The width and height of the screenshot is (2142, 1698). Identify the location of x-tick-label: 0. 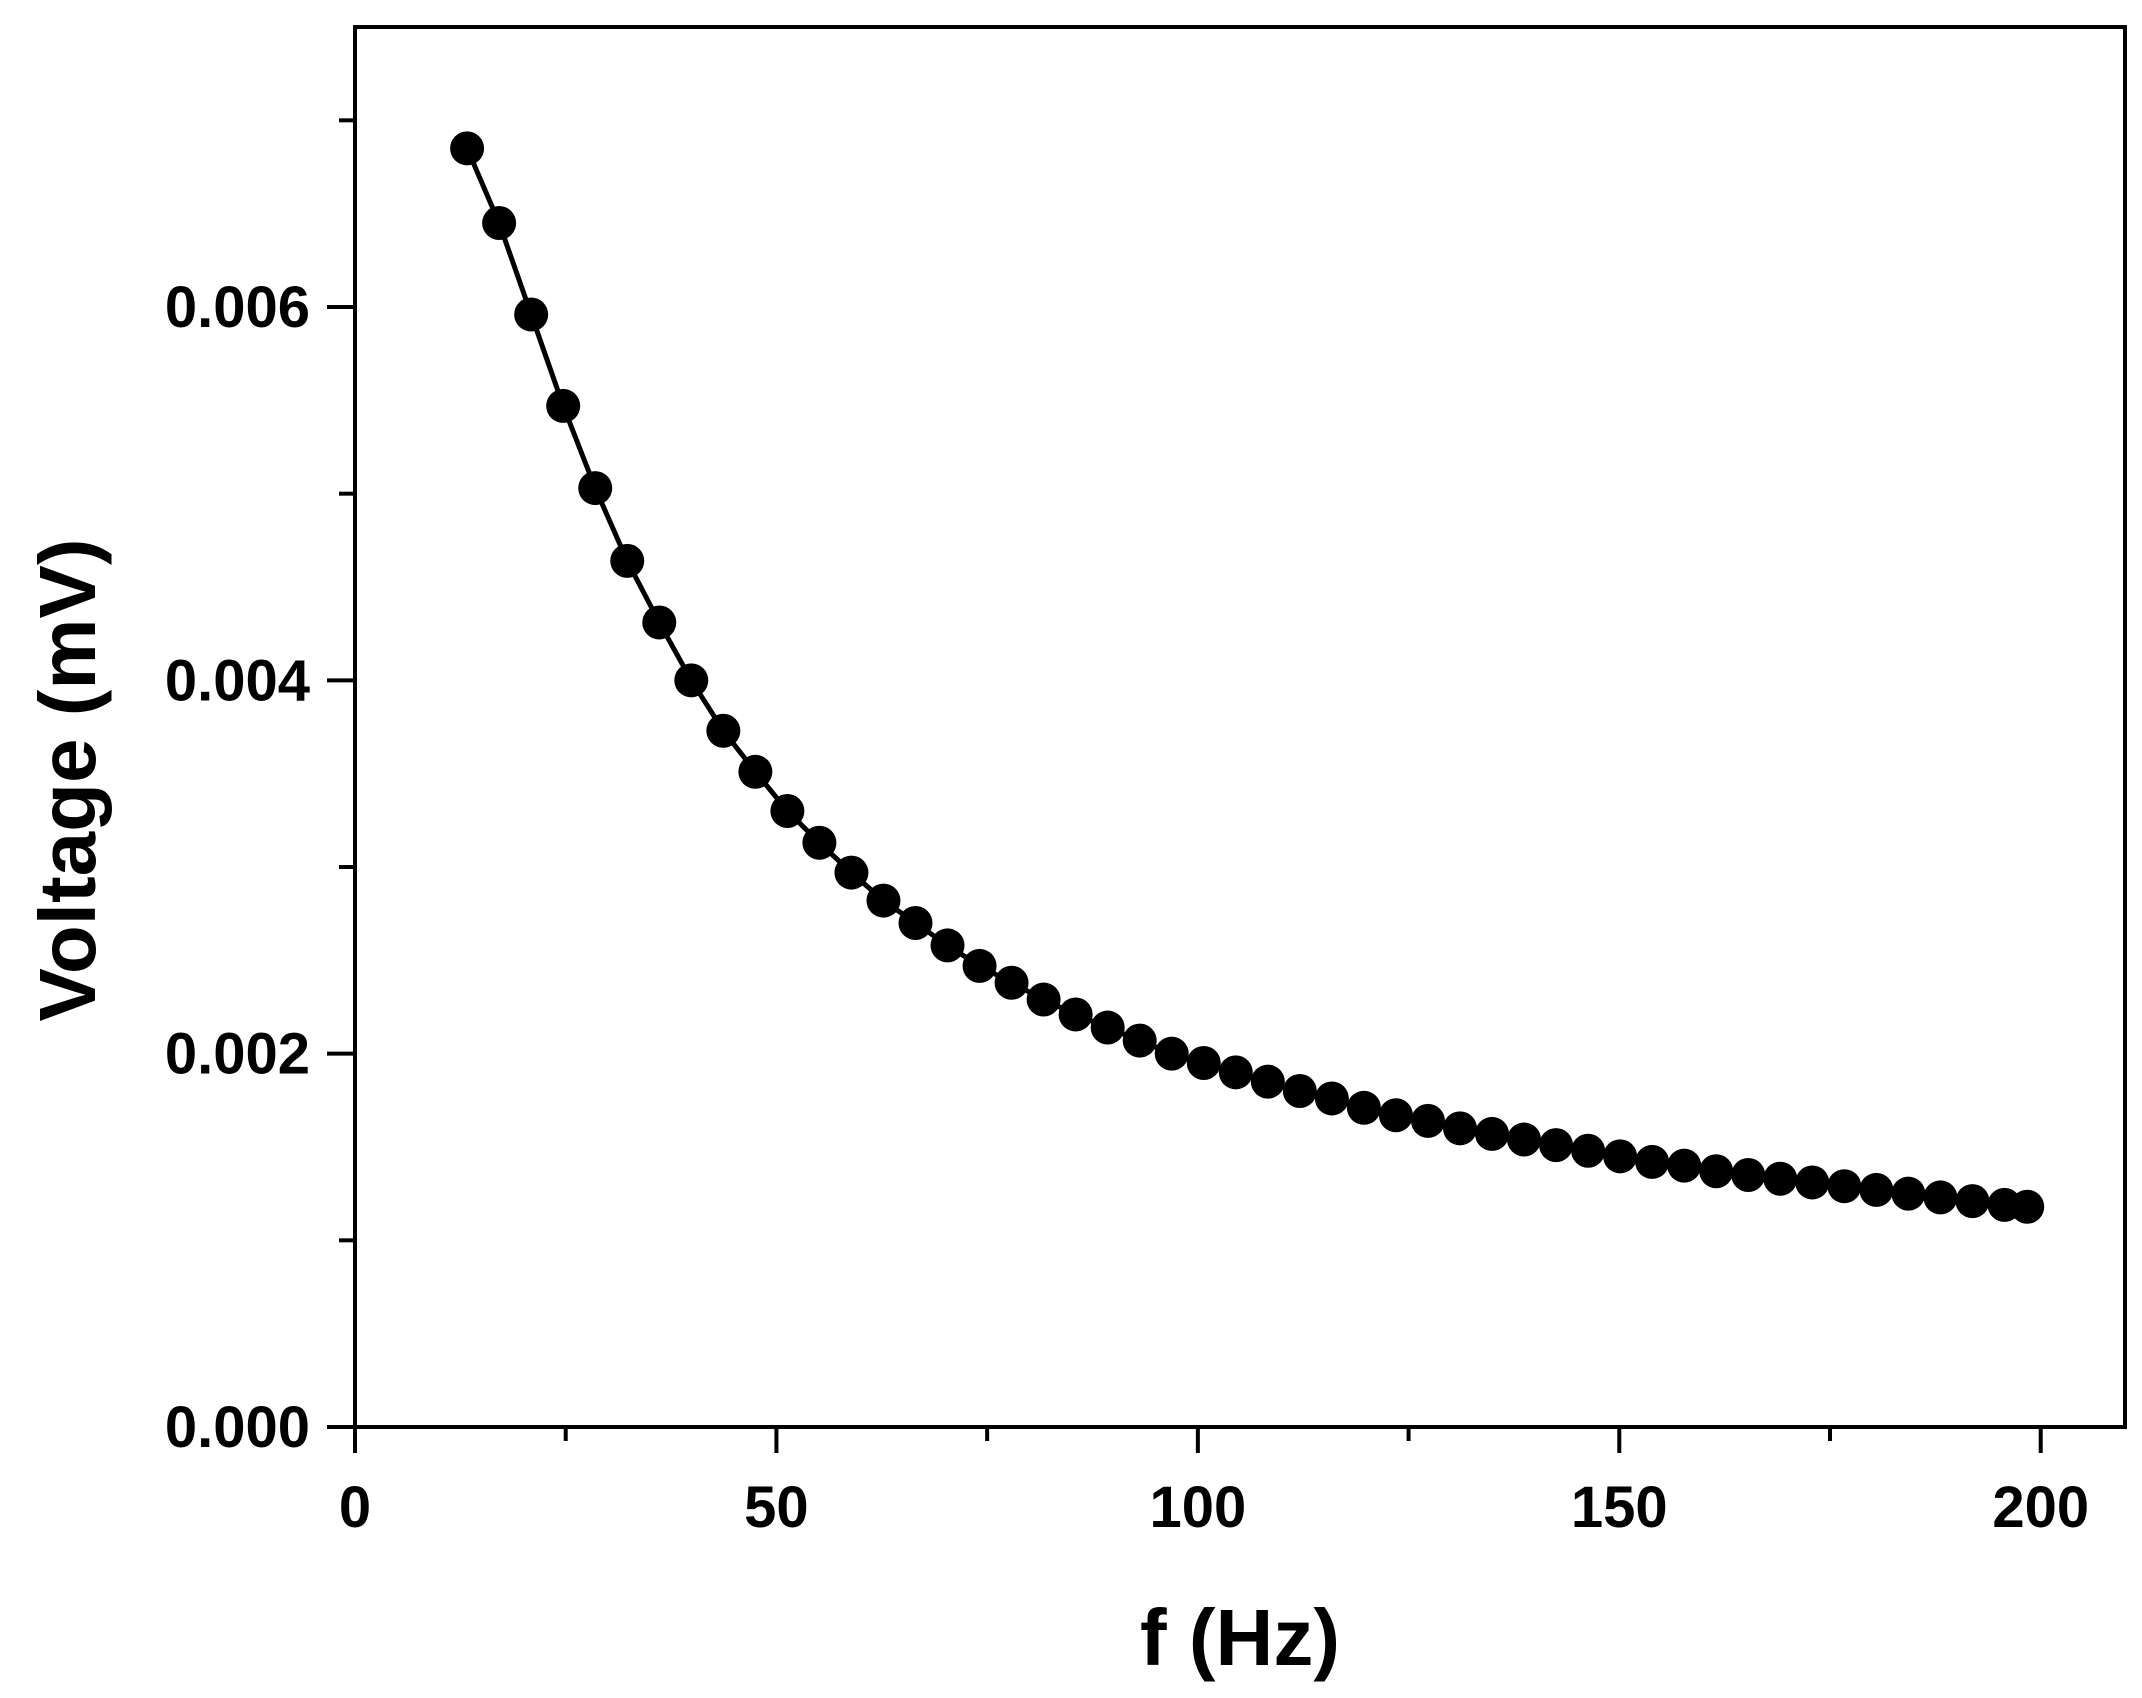
(355, 1507).